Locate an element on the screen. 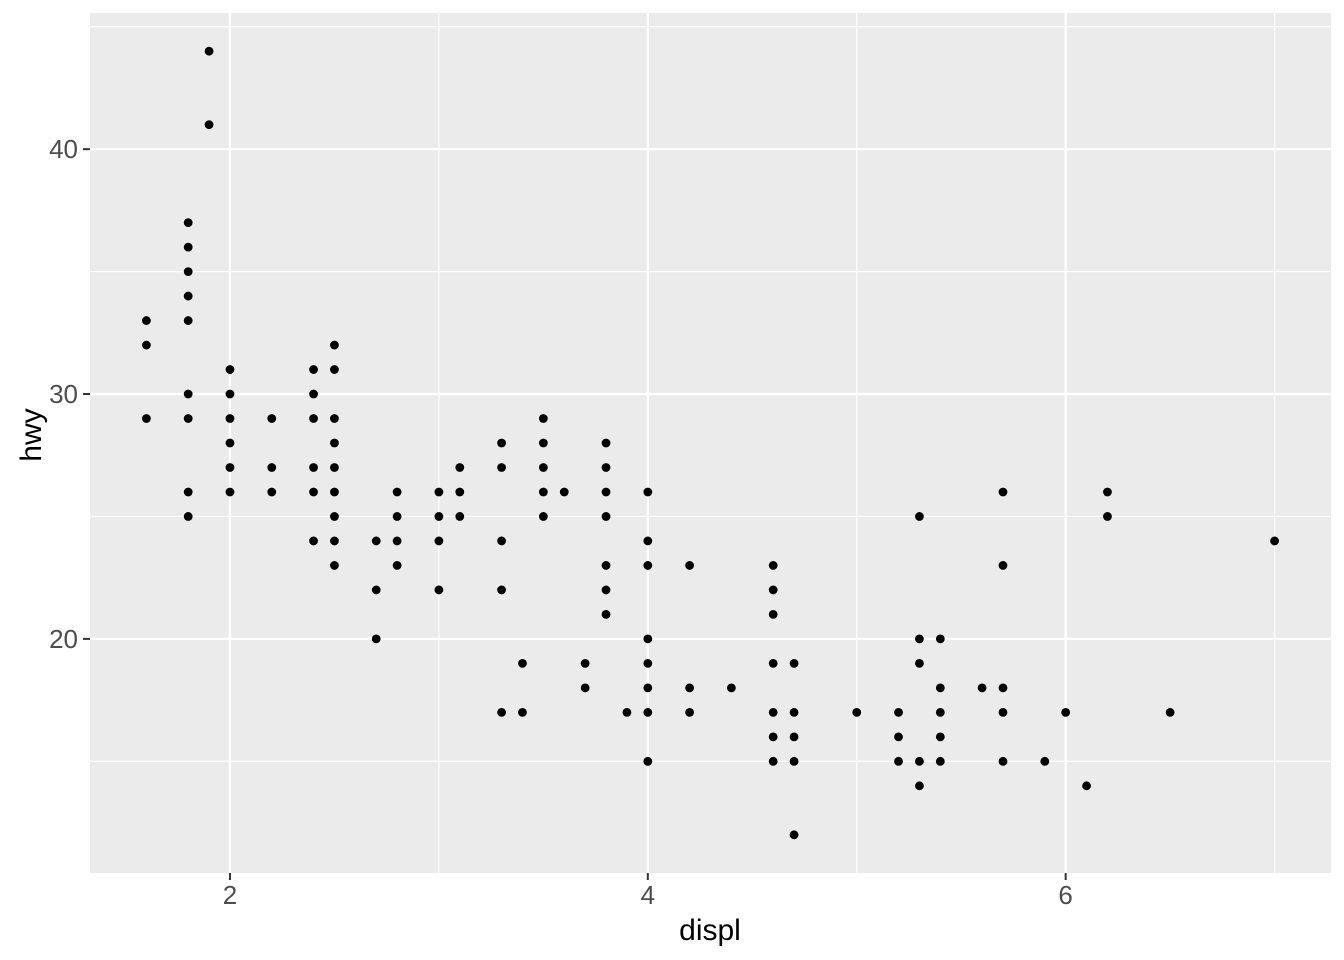 This screenshot has width=1344, height=960. y-tick-label: 30 is located at coordinates (63, 394).